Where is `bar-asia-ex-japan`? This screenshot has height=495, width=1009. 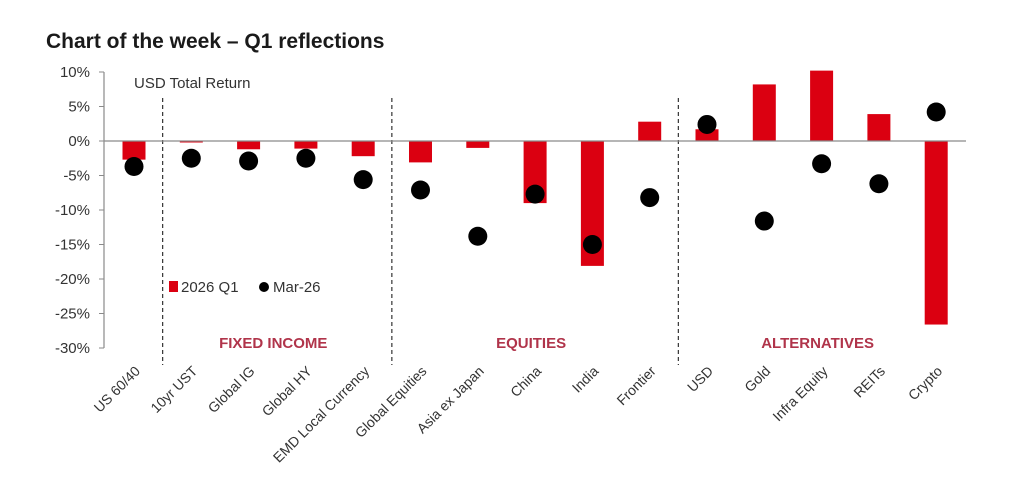 bar-asia-ex-japan is located at coordinates (478, 144).